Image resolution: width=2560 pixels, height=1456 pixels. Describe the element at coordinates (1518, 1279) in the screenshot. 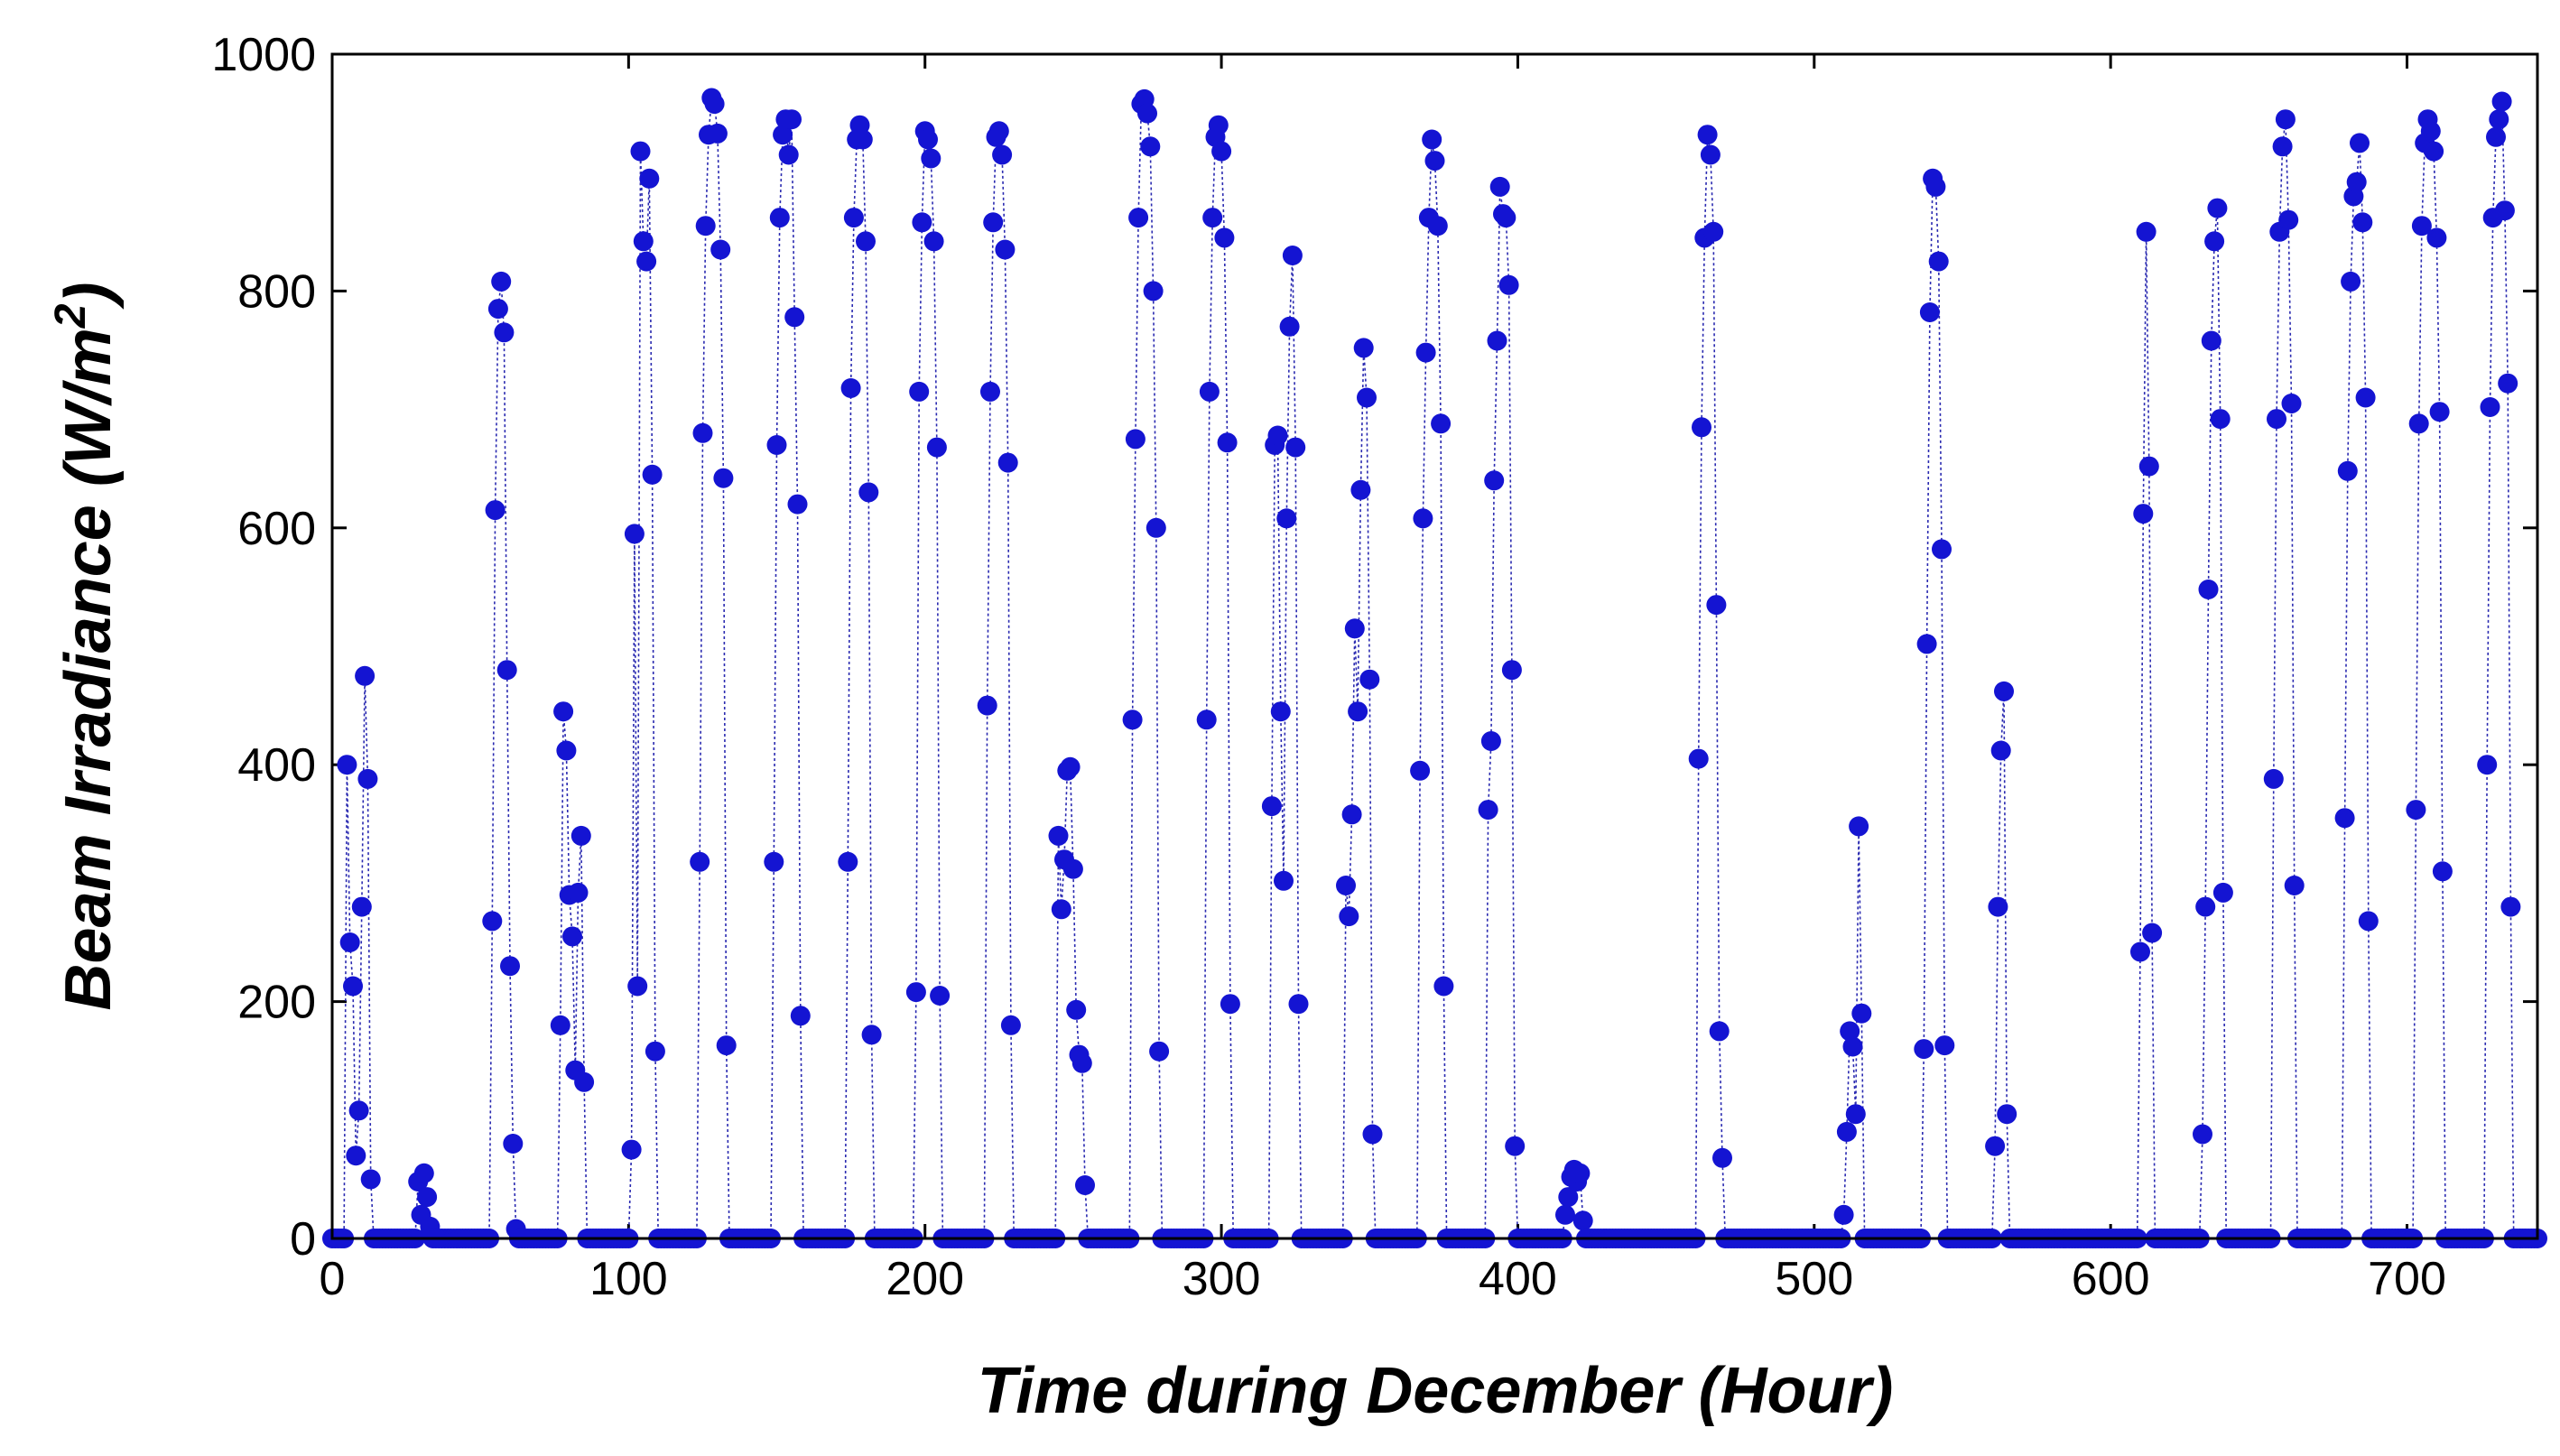

I see `x-tick-label: 400` at that location.